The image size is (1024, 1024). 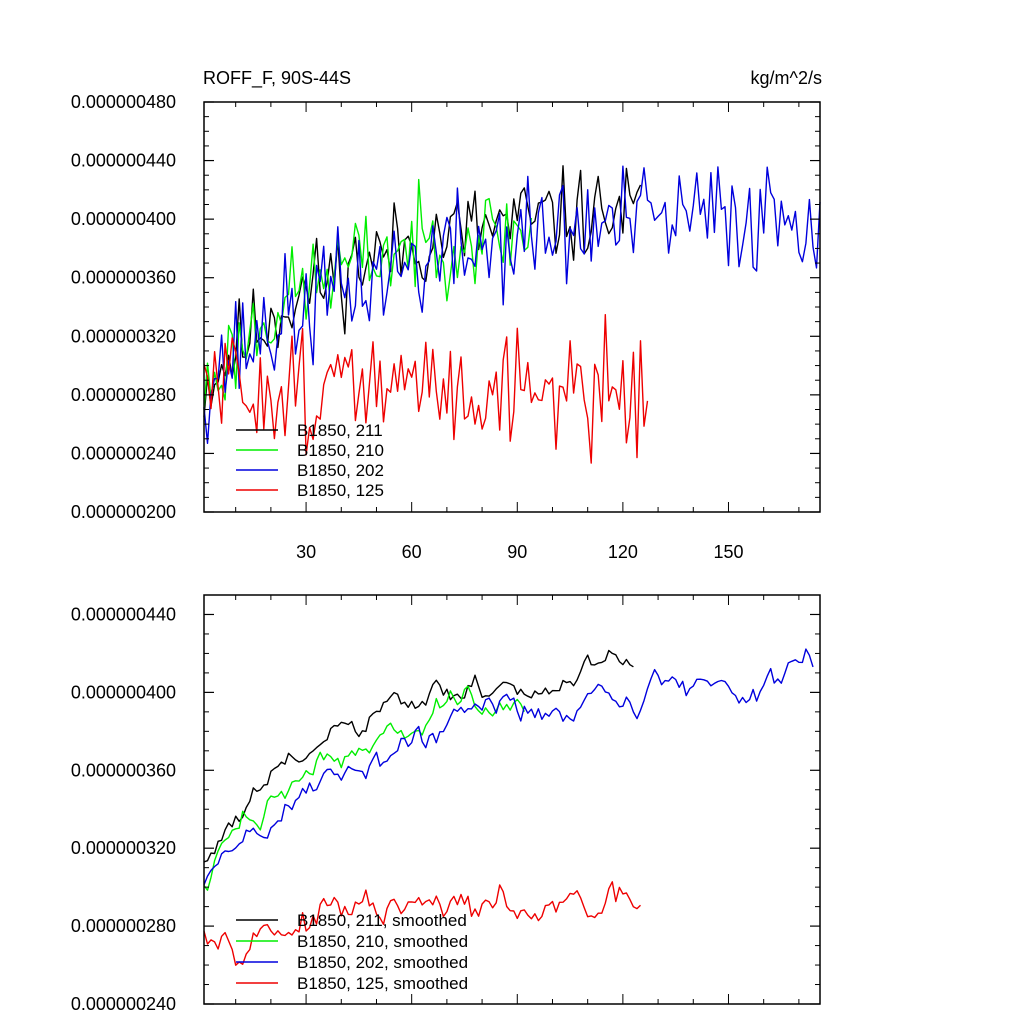 I want to click on x-tick-label: 60, so click(x=412, y=552).